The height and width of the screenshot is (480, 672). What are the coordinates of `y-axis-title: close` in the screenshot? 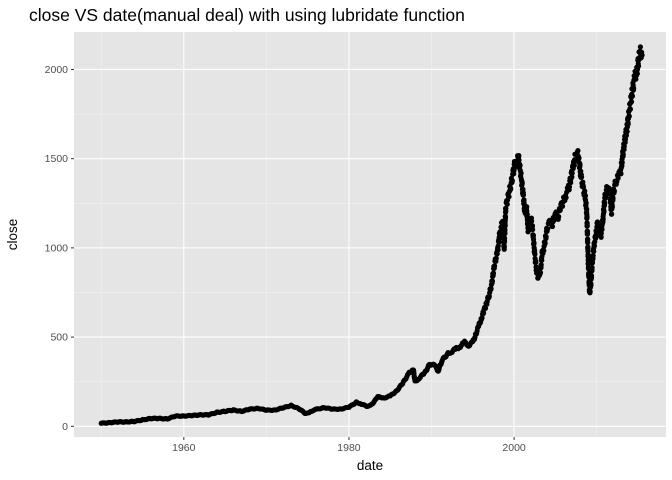 It's located at (12, 235).